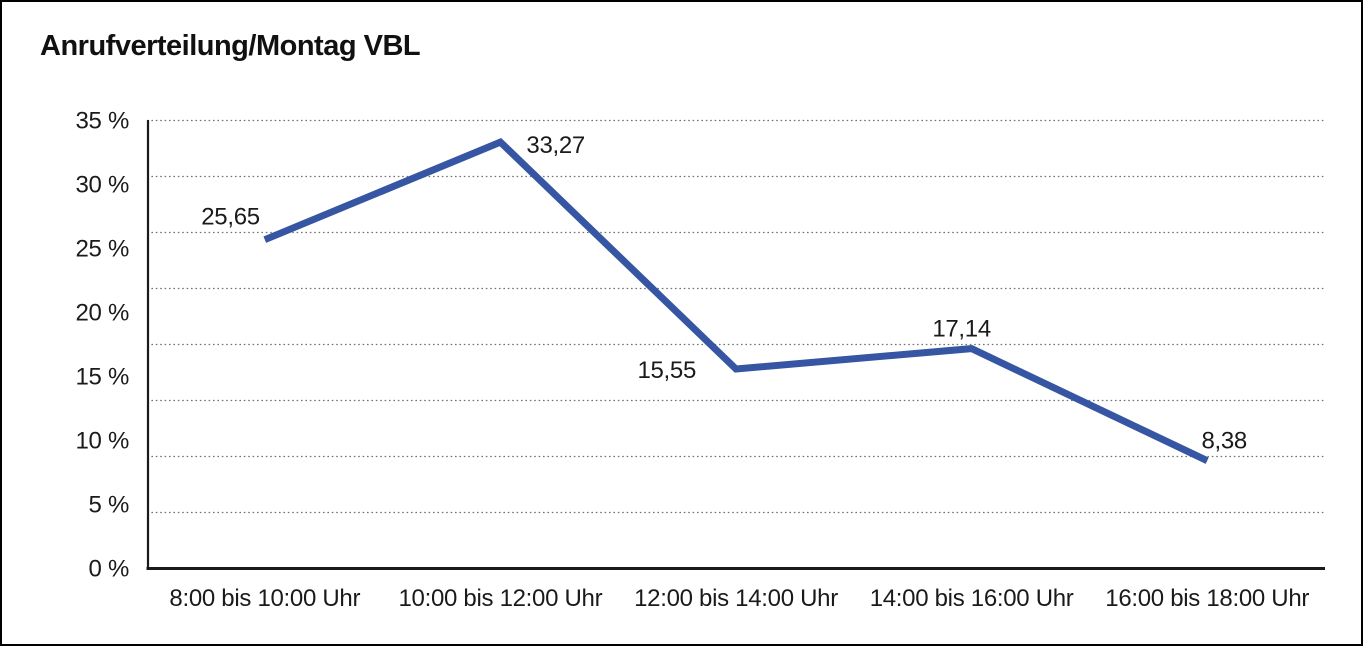  I want to click on y-axis-tick-label: 5 %, so click(109, 505).